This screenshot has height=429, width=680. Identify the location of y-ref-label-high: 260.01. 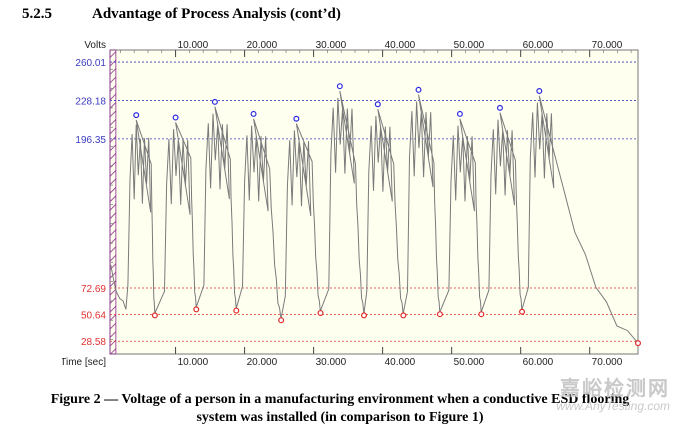
(90, 63).